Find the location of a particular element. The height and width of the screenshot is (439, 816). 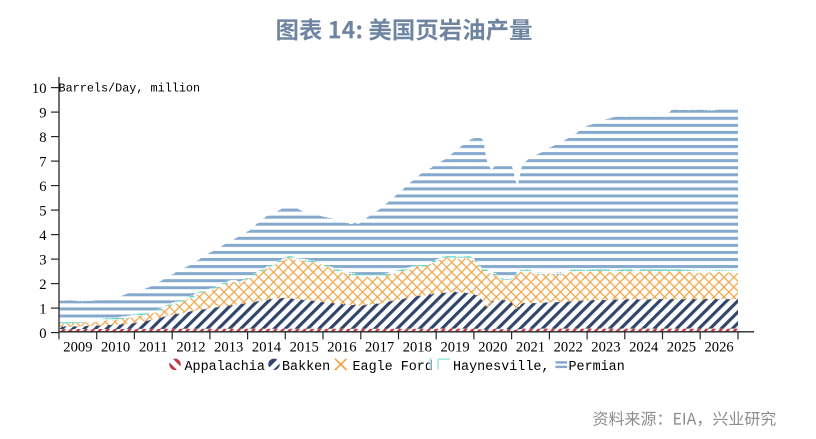

svg-text: 2020 is located at coordinates (492, 348).